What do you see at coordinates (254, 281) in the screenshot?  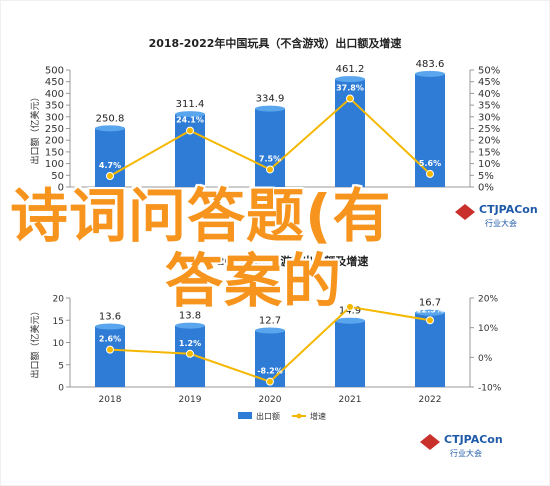 I see `overlay-watermark-line2: 答案的` at bounding box center [254, 281].